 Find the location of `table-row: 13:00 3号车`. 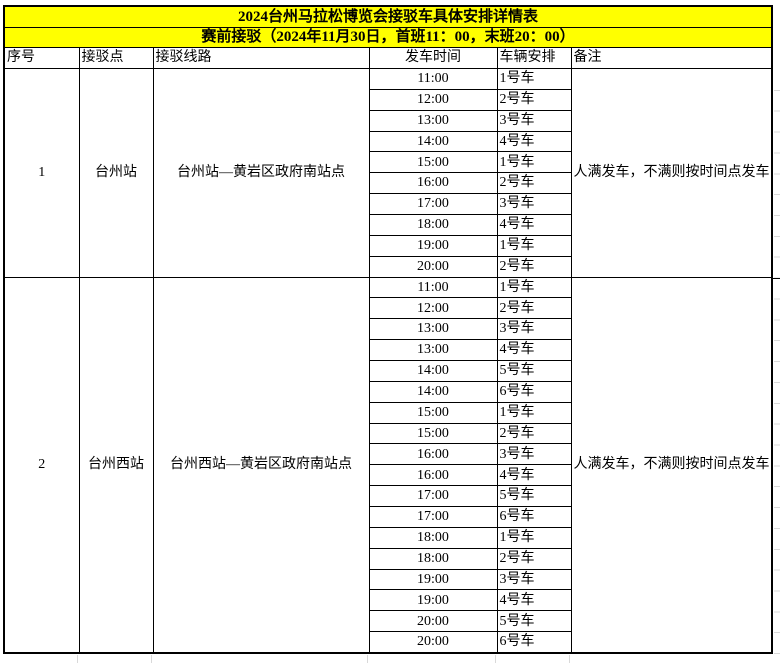

table-row: 13:00 3号车 is located at coordinates (388, 329).